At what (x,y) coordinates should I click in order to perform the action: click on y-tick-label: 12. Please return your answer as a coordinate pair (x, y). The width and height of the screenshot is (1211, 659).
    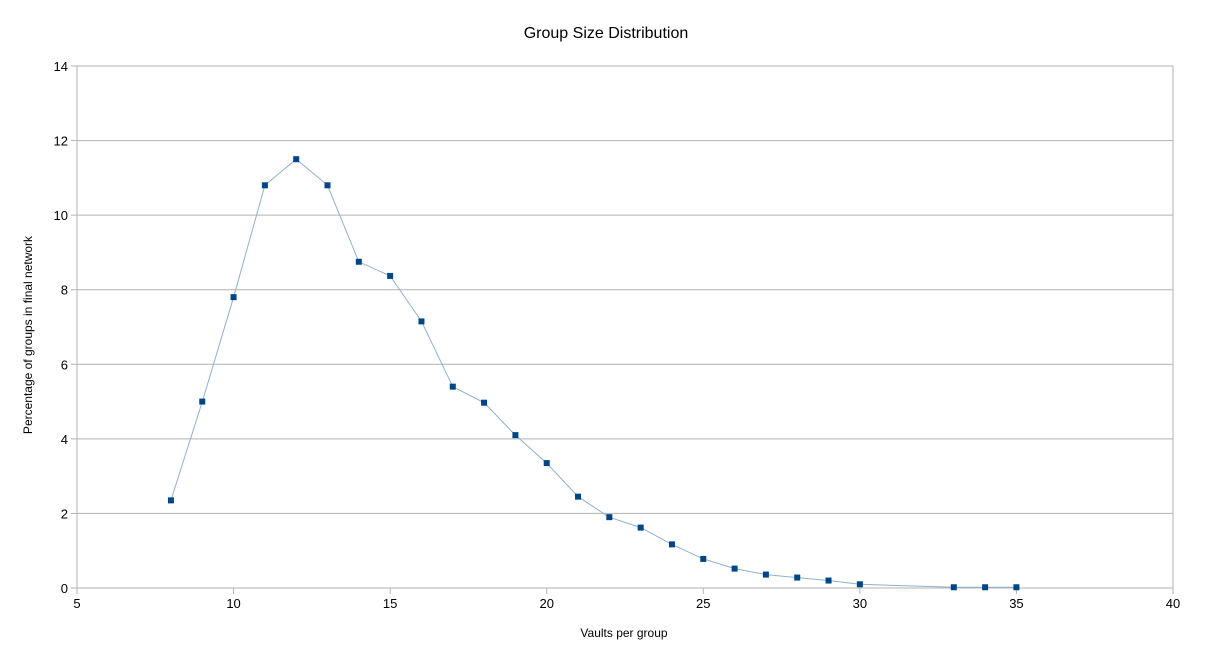
    Looking at the image, I should click on (61, 141).